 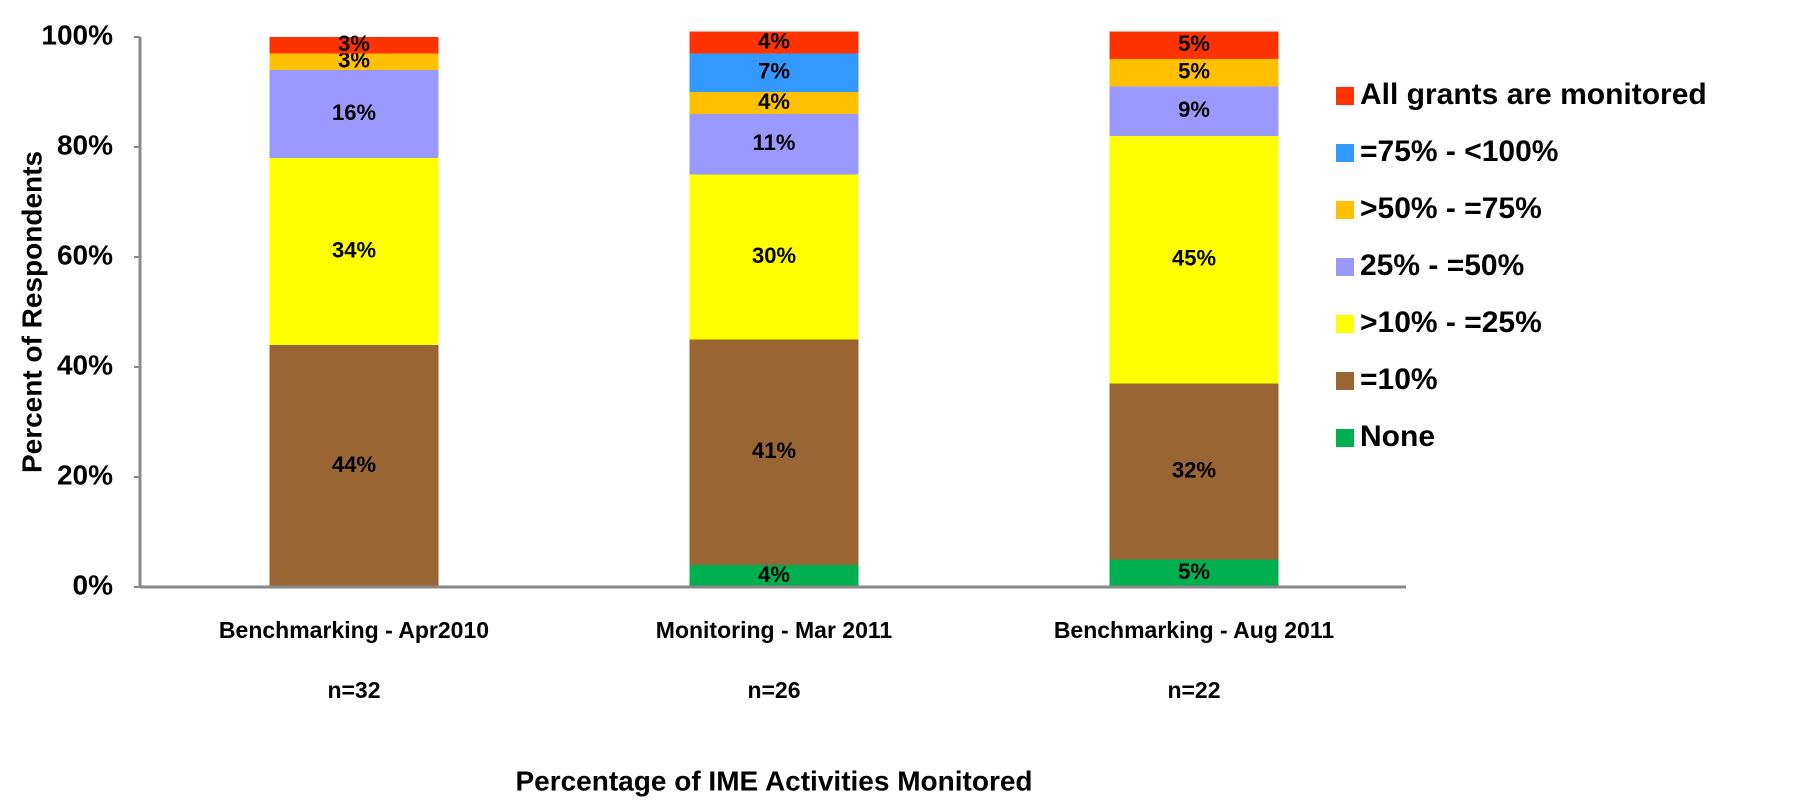 What do you see at coordinates (1397, 436) in the screenshot?
I see `legend-label: None` at bounding box center [1397, 436].